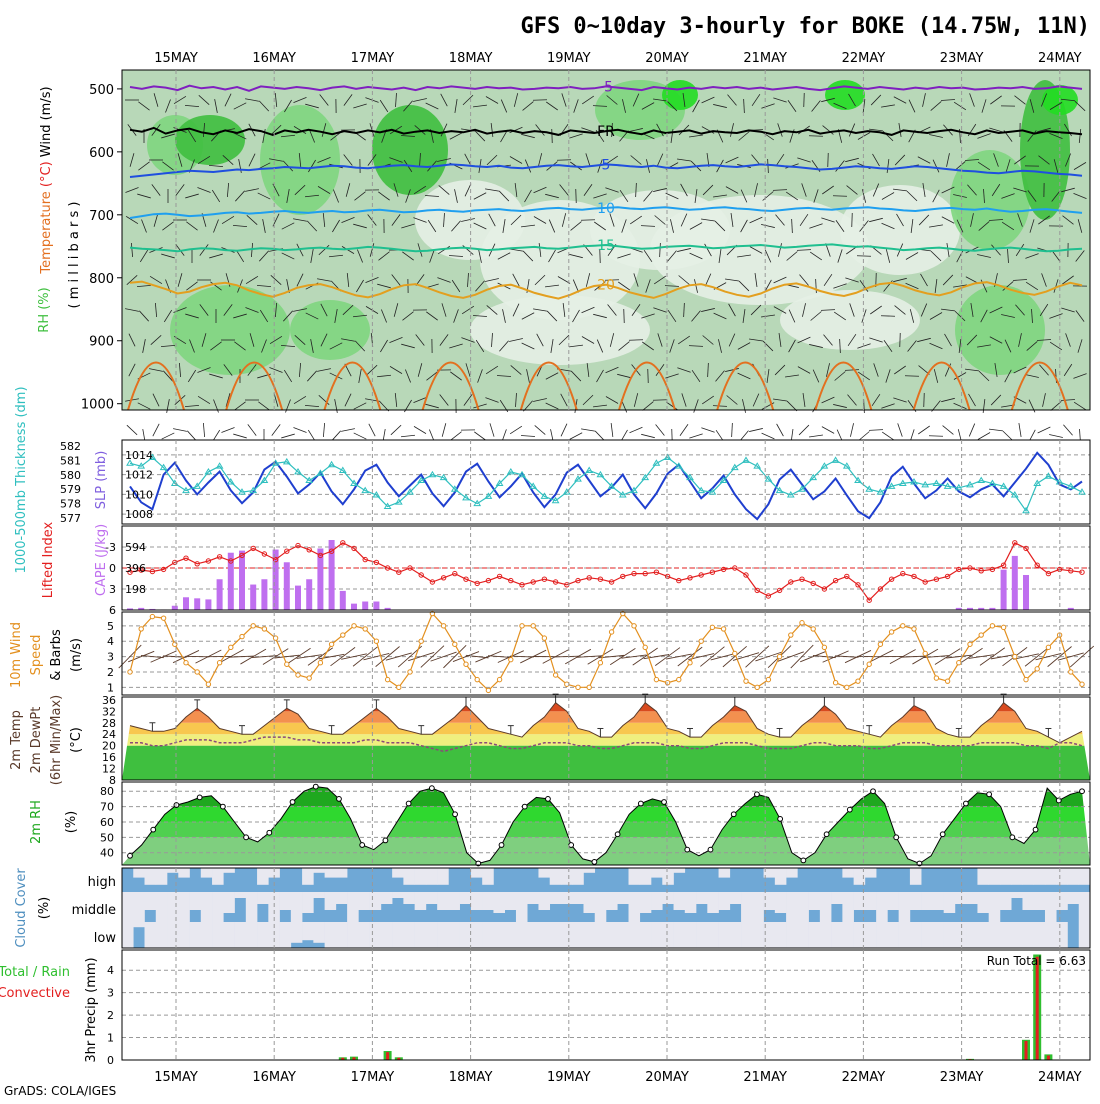 The image size is (1100, 1104). I want to click on cloud-axis-label-part: Cloud Cover, so click(21, 908).